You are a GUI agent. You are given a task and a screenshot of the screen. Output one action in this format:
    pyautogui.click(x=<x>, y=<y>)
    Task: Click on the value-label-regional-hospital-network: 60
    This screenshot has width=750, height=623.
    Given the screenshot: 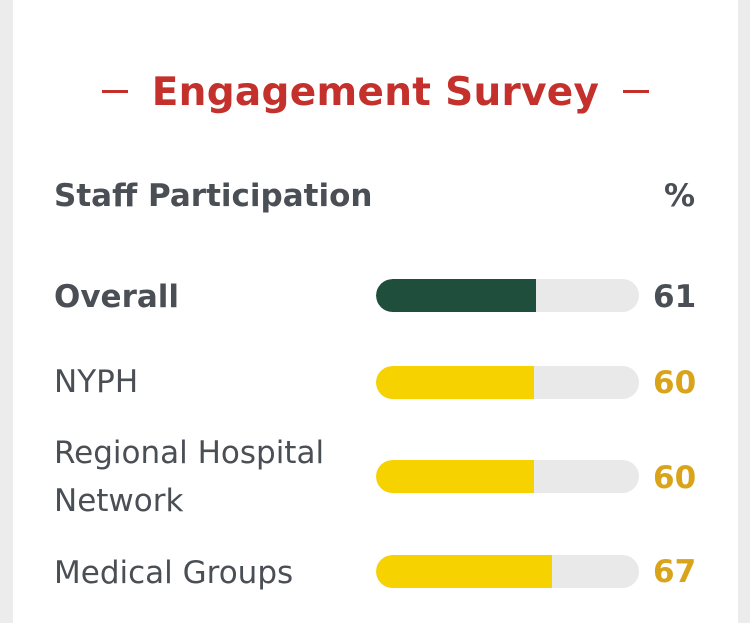 What is the action you would take?
    pyautogui.click(x=675, y=478)
    